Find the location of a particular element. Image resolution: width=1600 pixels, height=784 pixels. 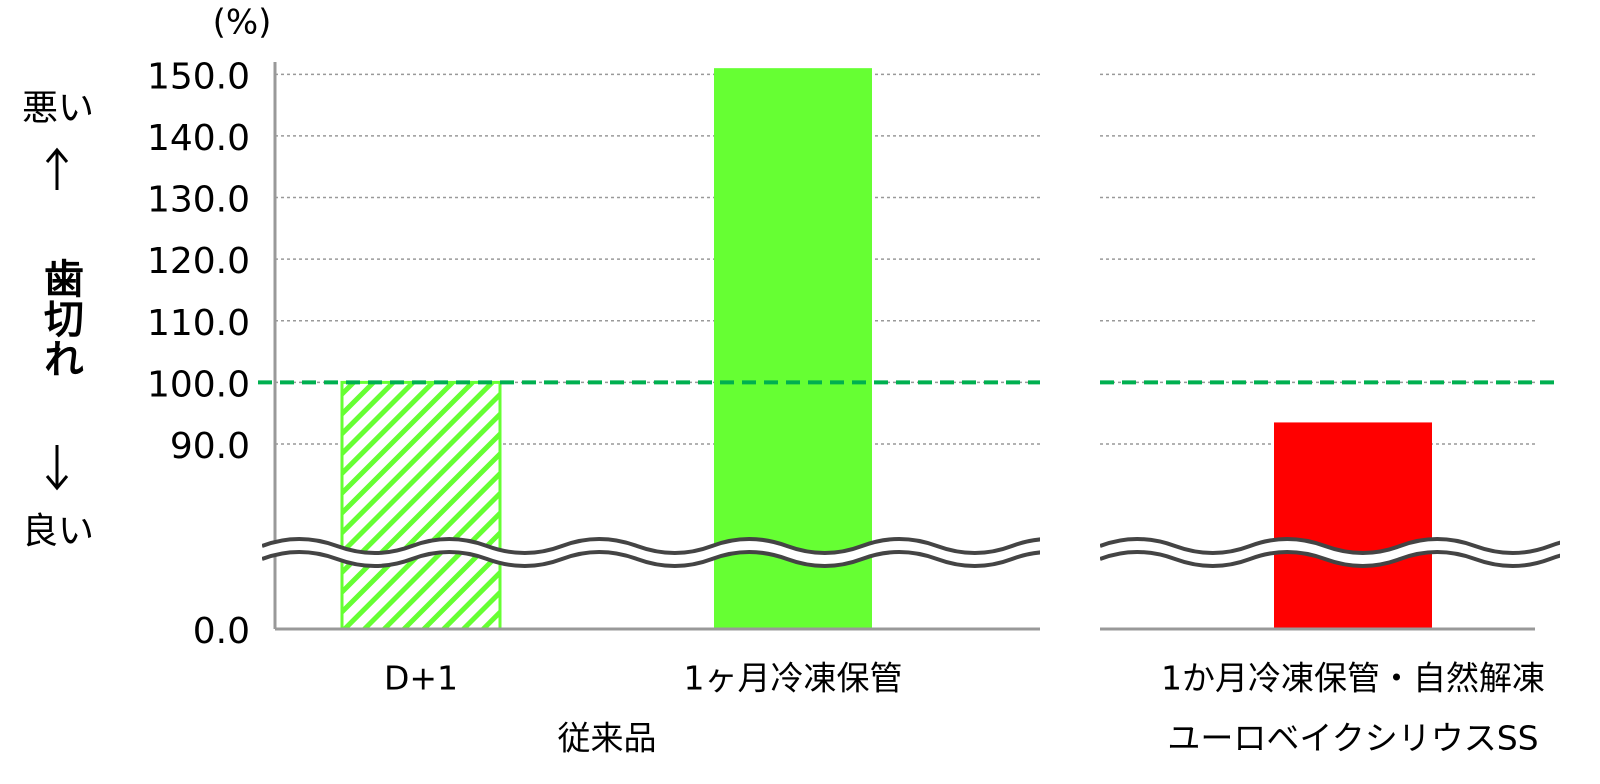

y-label-top: 悪い is located at coordinates (58, 108).